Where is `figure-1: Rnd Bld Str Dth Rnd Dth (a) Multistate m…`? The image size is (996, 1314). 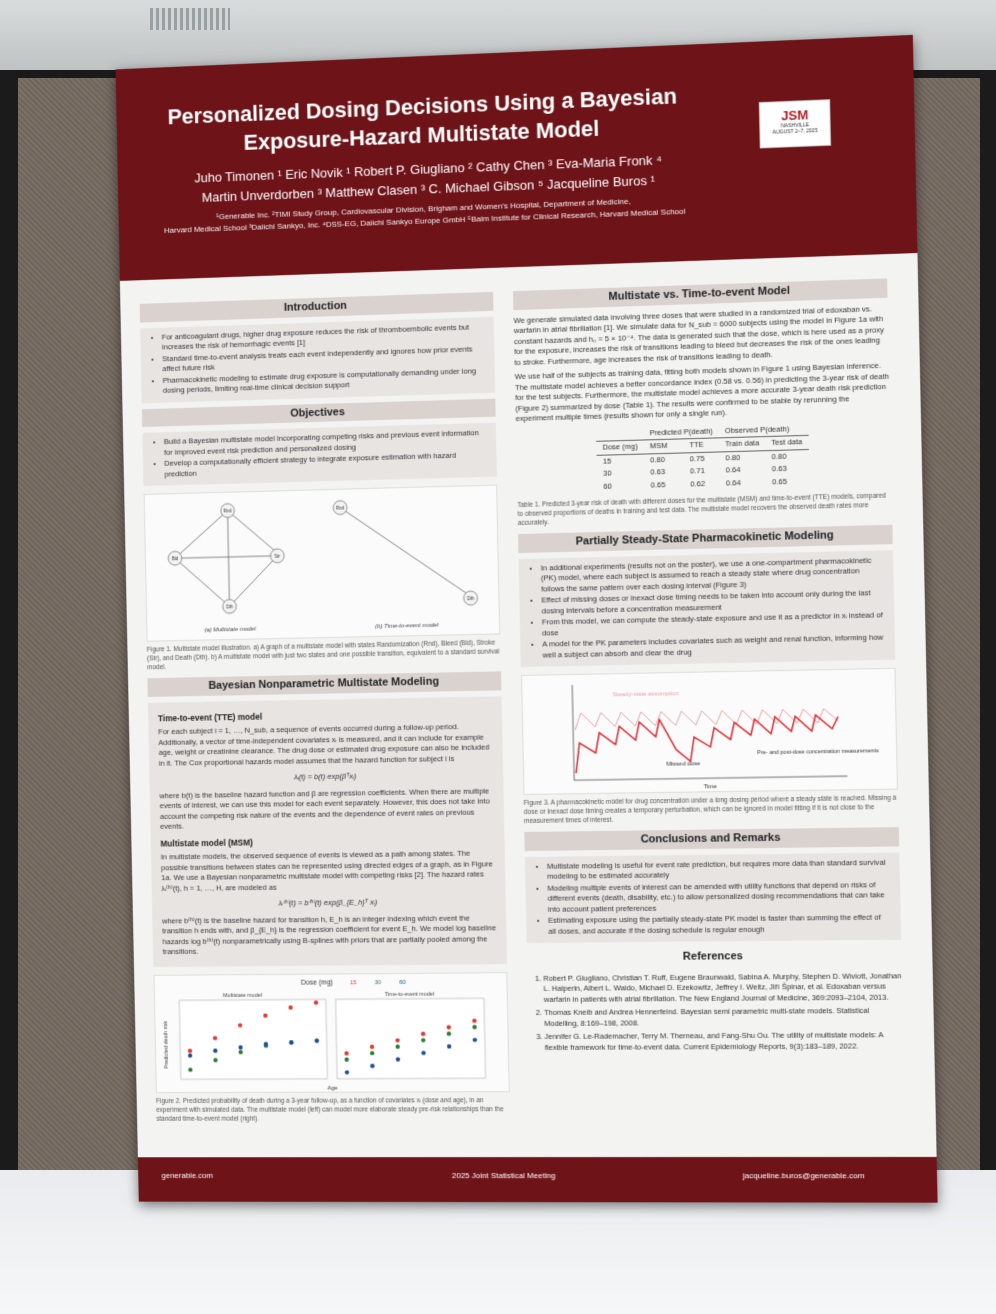 figure-1: Rnd Bld Str Dth Rnd Dth (a) Multistate m… is located at coordinates (322, 563).